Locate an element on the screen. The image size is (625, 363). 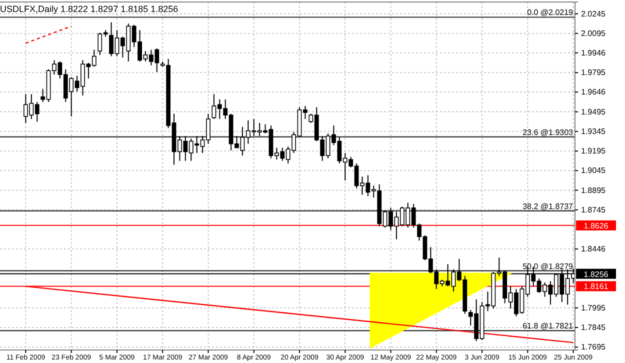
ref-line-label: 1.8626 is located at coordinates (596, 225).